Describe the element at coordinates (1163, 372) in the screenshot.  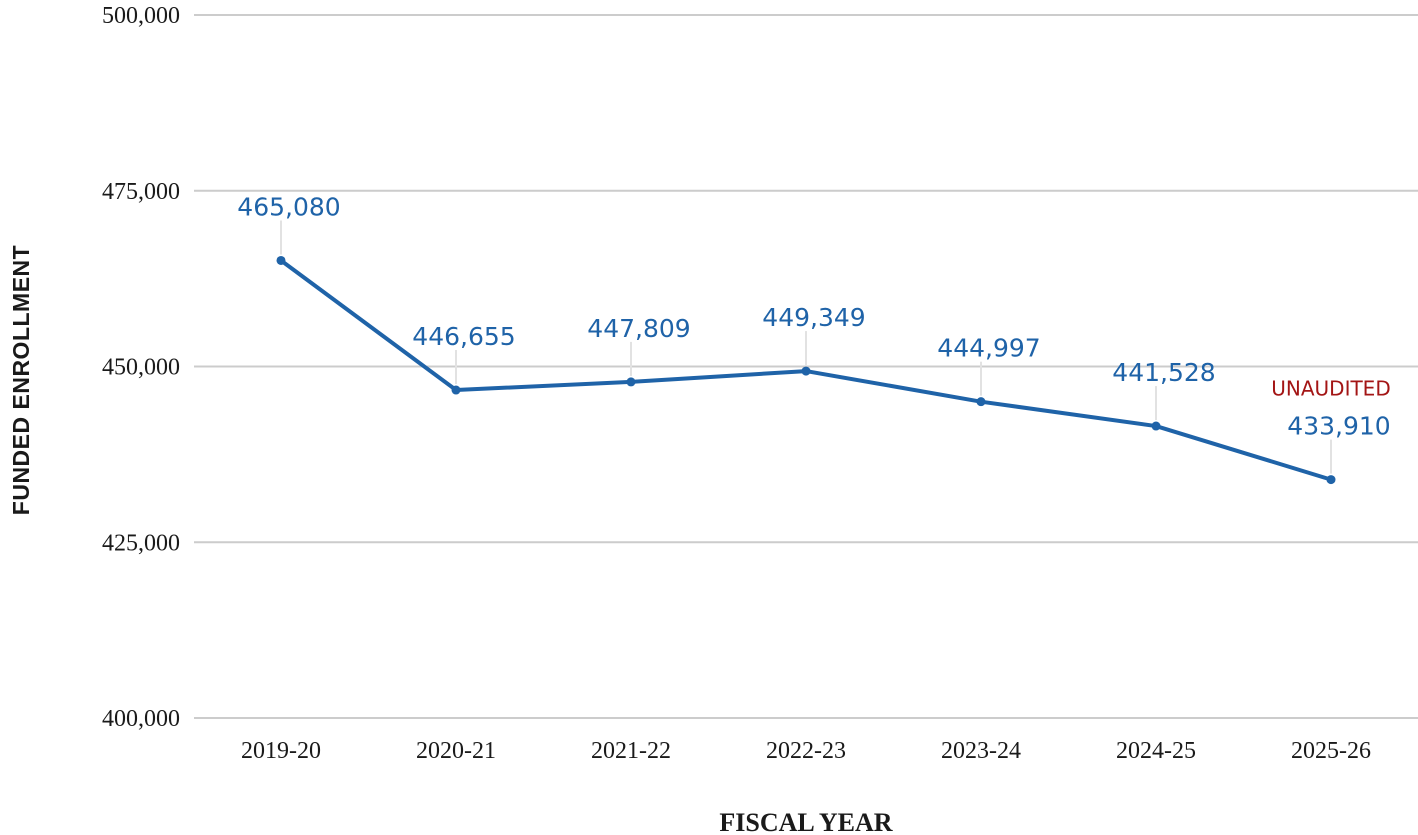
I see `data-label: 441,528` at that location.